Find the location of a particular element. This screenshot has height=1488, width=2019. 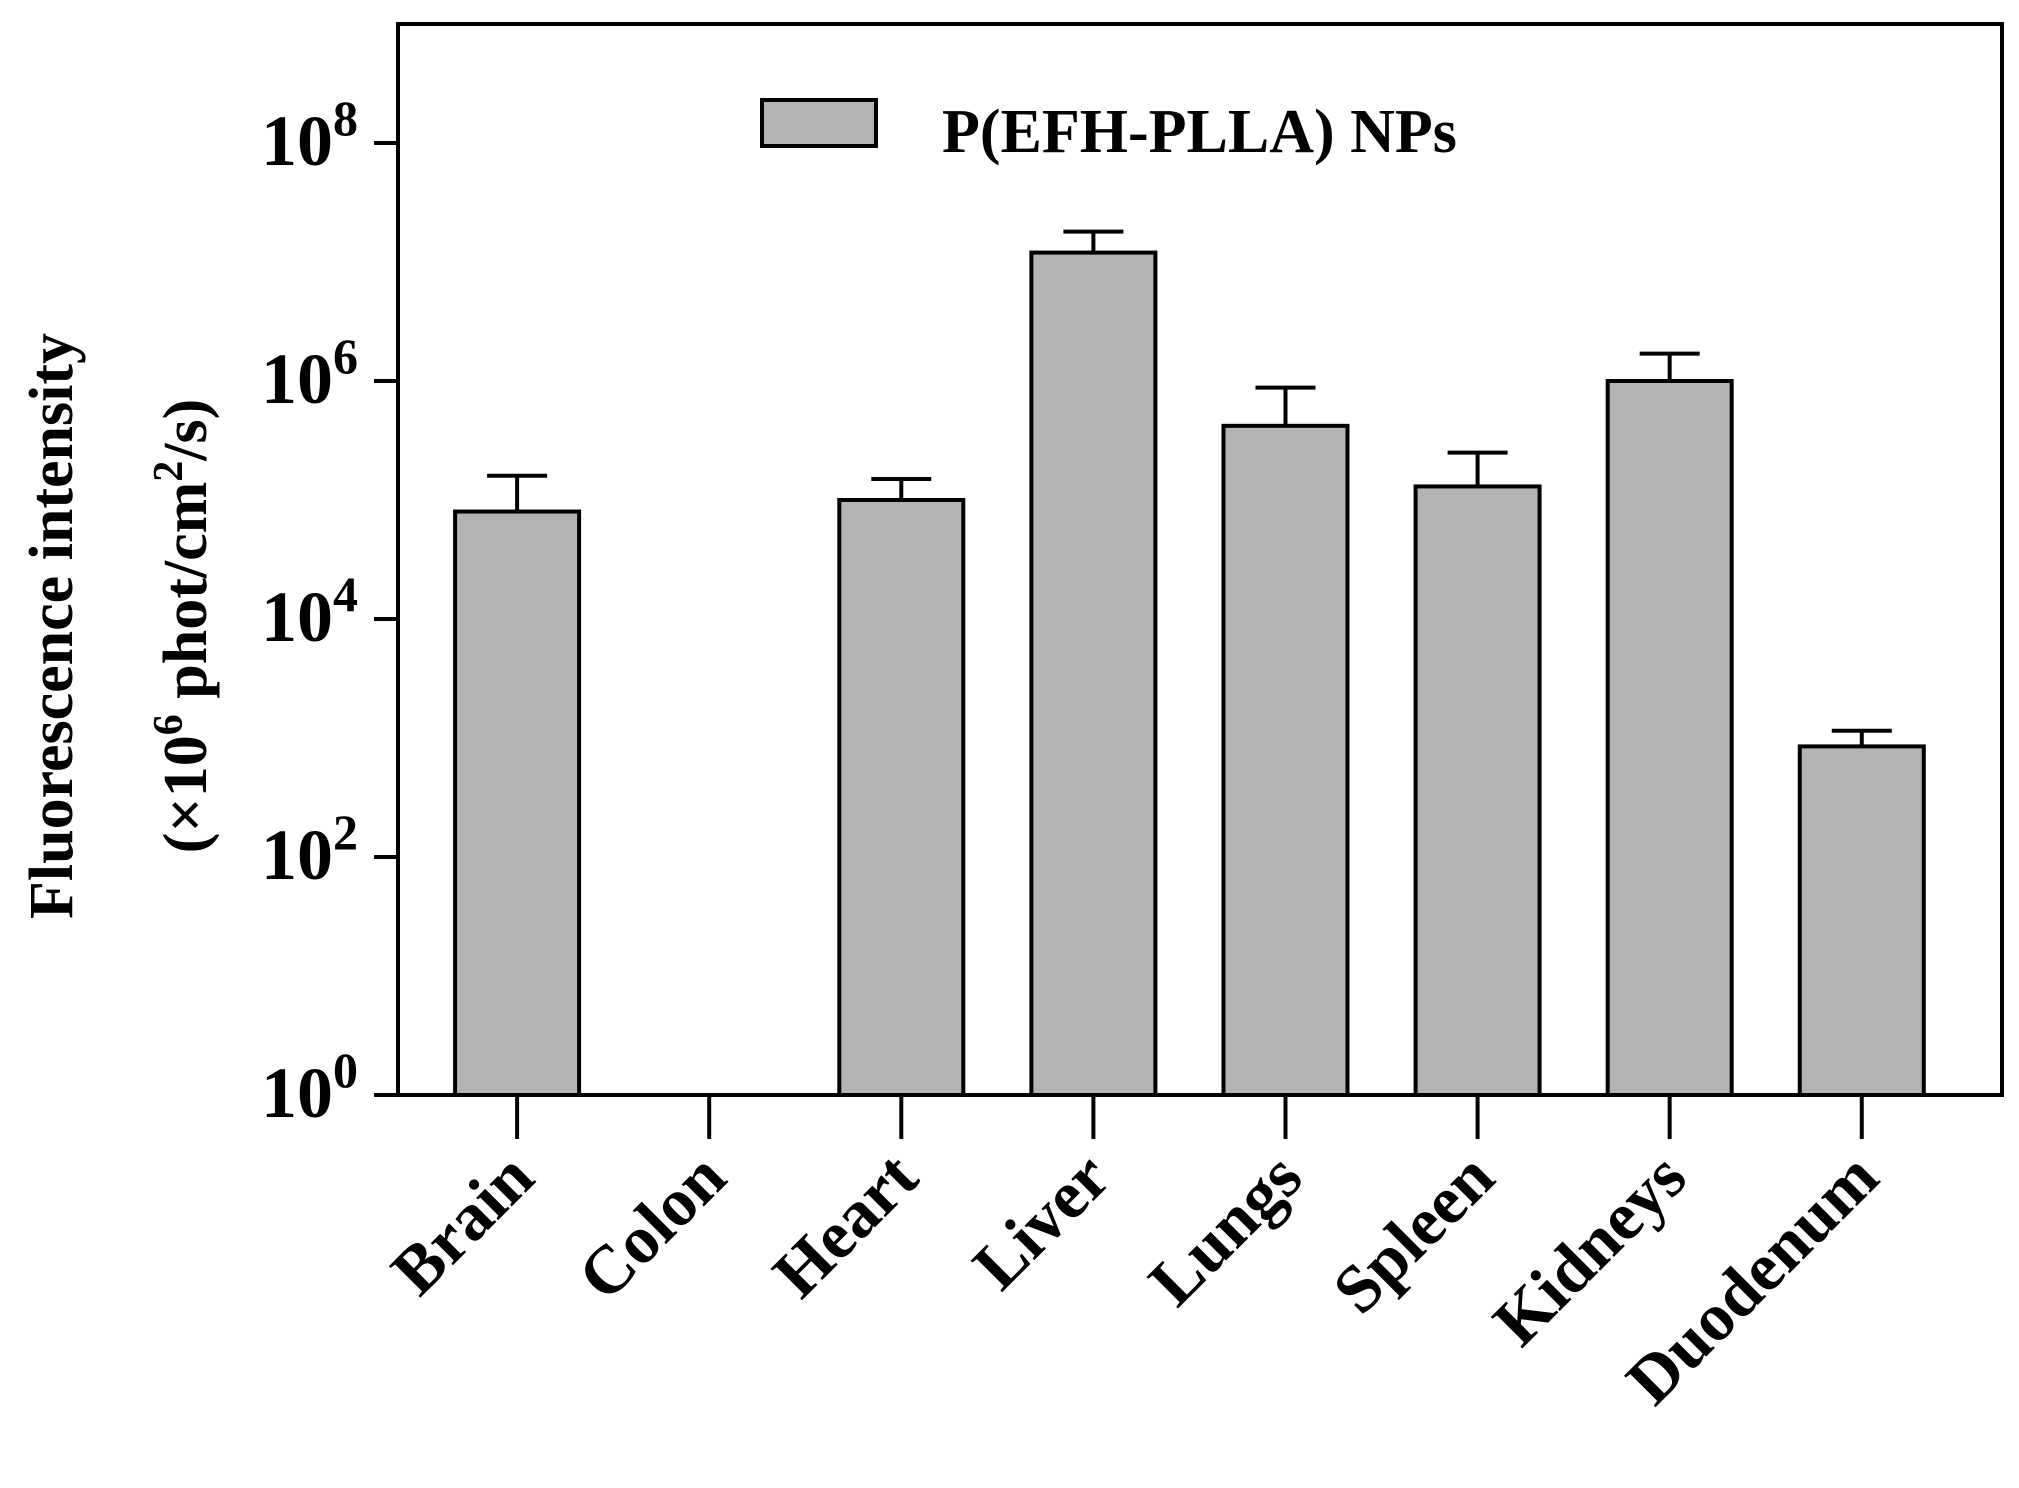

x-tick-label-liver: Liver is located at coordinates (1041, 1221).